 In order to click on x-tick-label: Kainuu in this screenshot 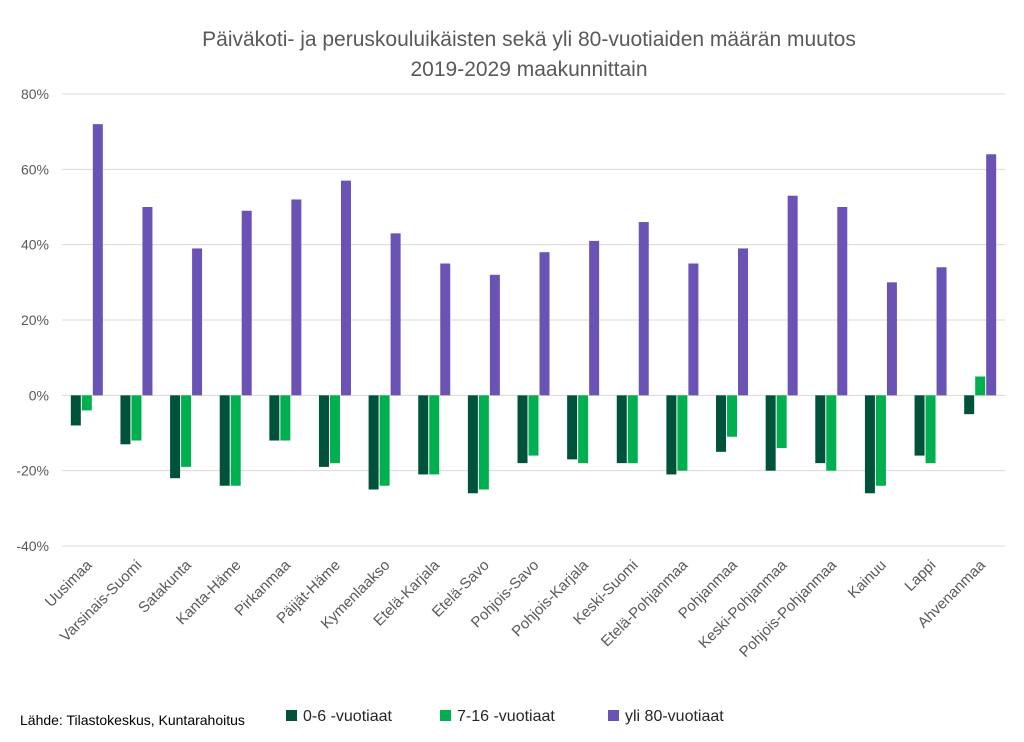, I will do `click(867, 579)`.